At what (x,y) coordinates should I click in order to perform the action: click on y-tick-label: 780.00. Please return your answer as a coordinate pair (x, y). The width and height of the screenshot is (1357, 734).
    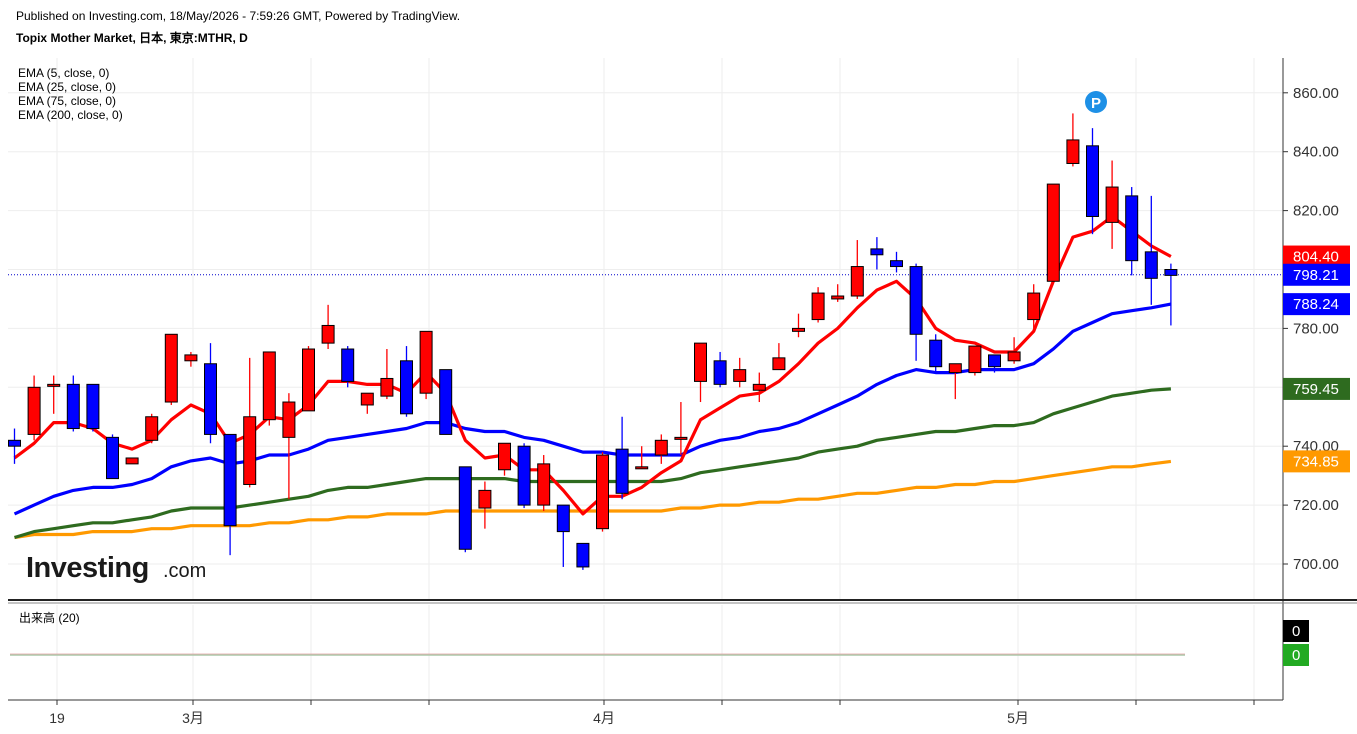
    Looking at the image, I should click on (1316, 328).